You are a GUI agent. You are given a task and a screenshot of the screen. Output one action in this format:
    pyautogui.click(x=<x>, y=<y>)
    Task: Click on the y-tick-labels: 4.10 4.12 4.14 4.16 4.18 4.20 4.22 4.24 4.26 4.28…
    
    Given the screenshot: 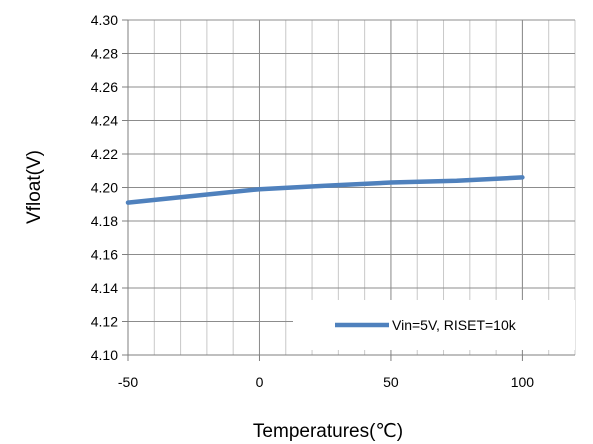 What is the action you would take?
    pyautogui.click(x=104, y=187)
    